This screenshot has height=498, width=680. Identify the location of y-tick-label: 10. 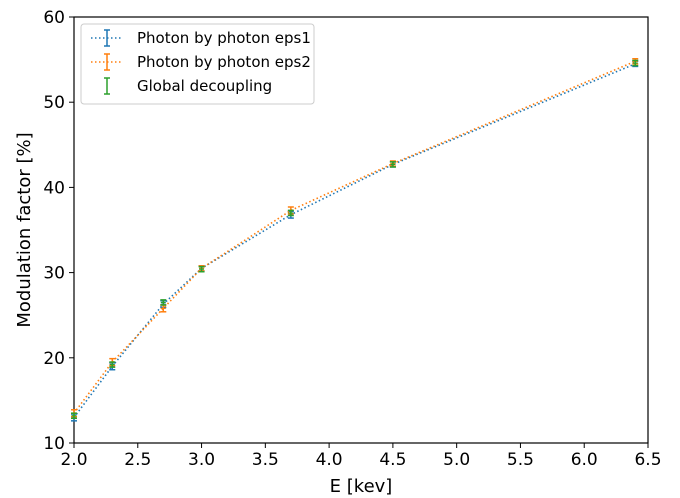
(54, 444).